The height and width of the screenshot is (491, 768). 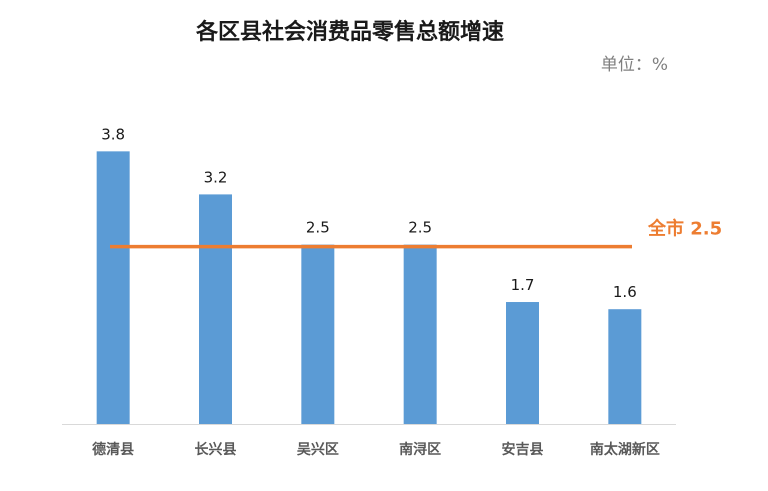 I want to click on x-tick-label-0: 德清县, so click(x=113, y=449).